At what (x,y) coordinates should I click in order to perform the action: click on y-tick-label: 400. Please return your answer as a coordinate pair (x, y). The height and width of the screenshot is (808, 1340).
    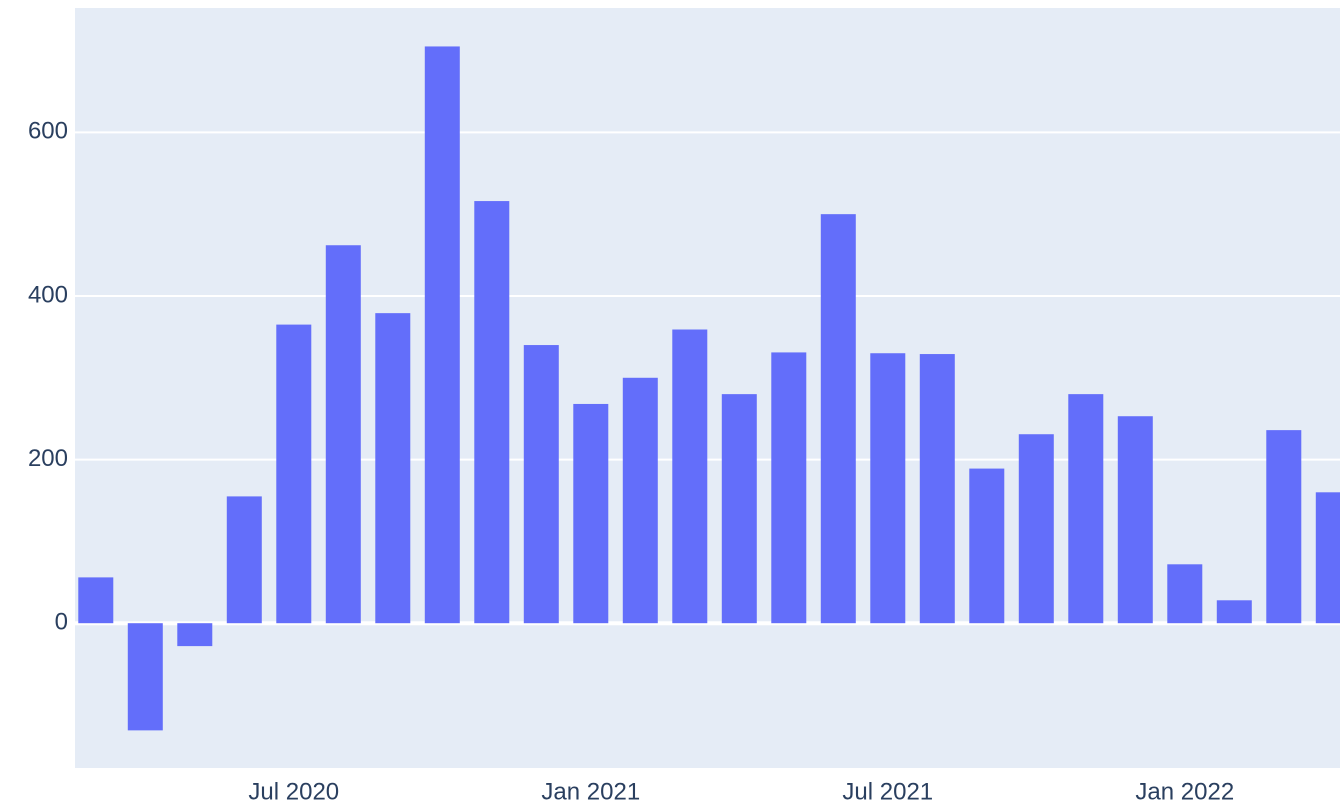
    Looking at the image, I should click on (48, 294).